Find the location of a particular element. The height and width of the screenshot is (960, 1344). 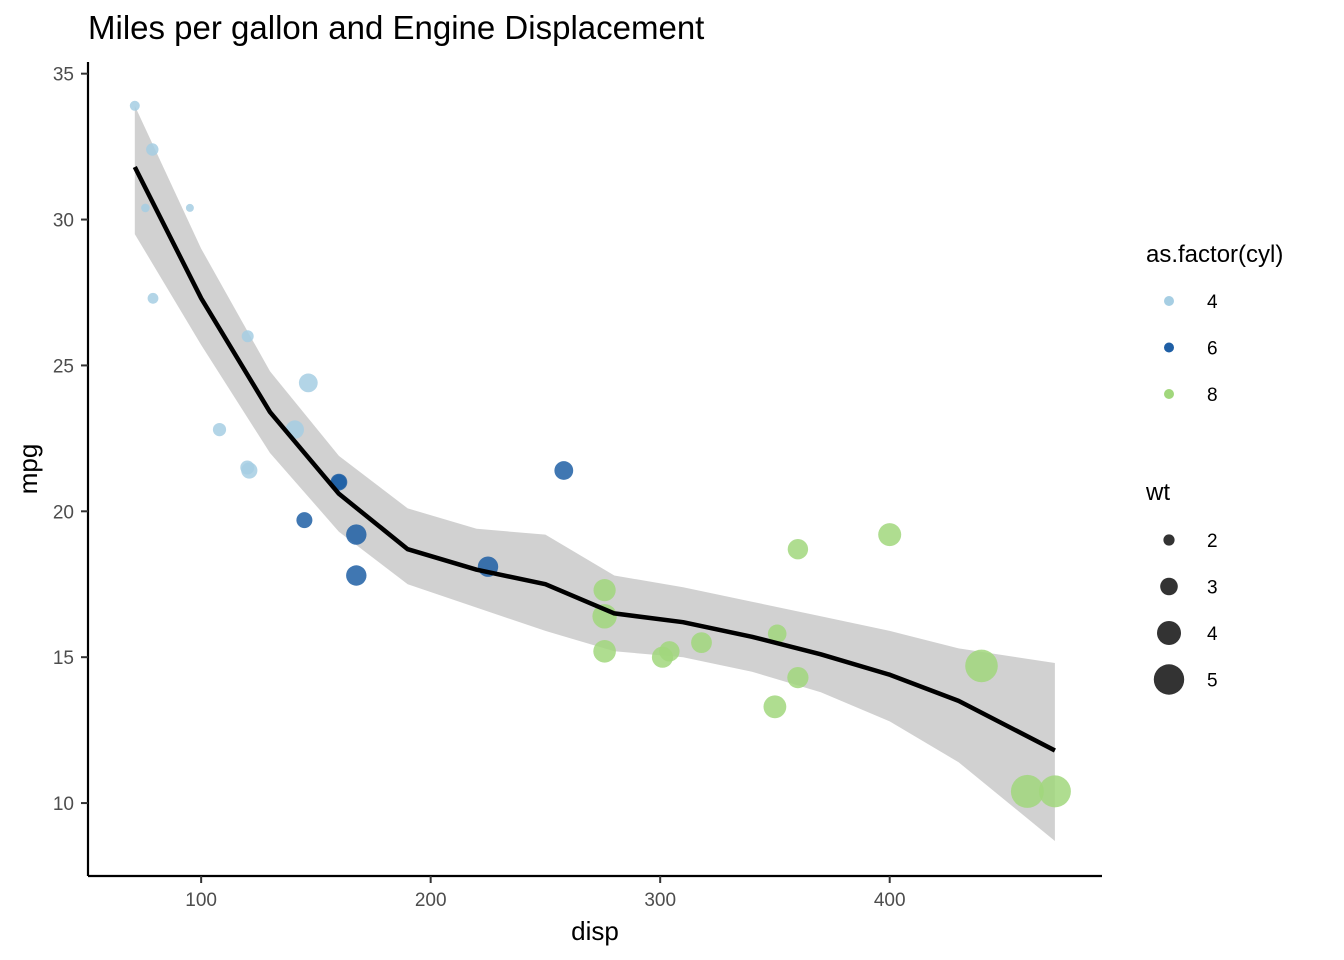

size-legend-label: 2 is located at coordinates (1212, 541).